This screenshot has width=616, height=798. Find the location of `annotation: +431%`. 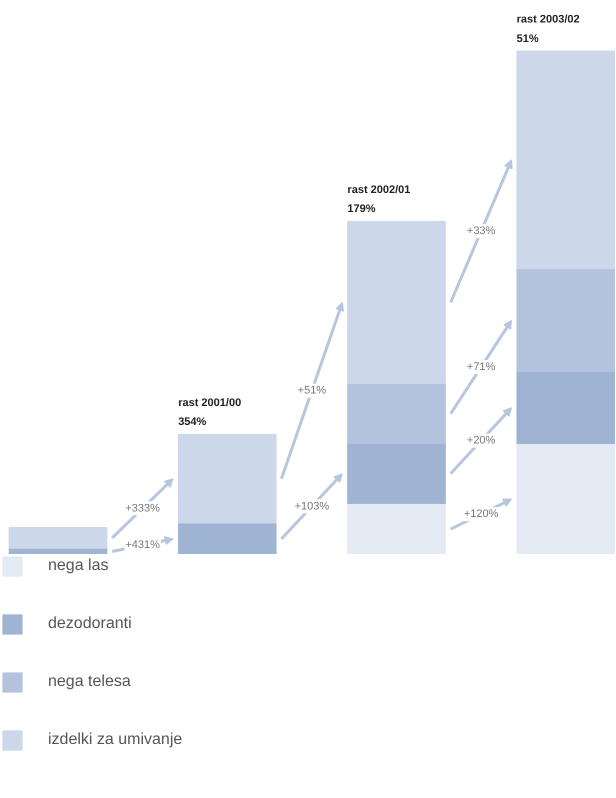

annotation: +431% is located at coordinates (142, 545).